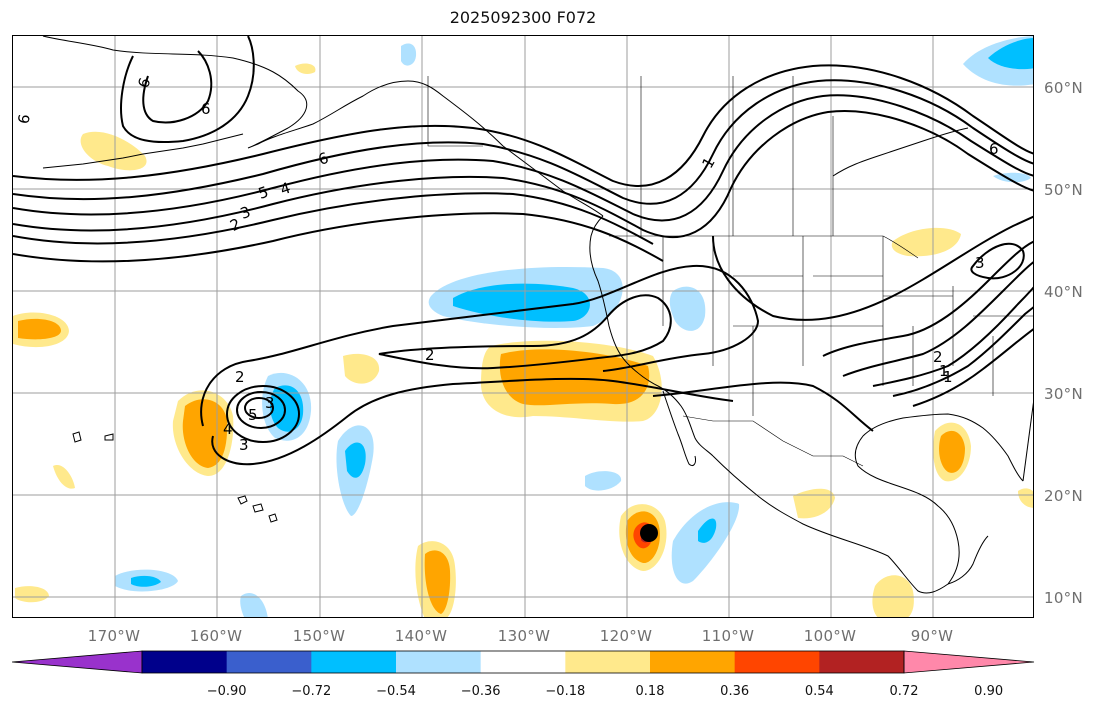 This screenshot has height=712, width=1105. I want to click on figure-title: 2025092300 F072, so click(523, 17).